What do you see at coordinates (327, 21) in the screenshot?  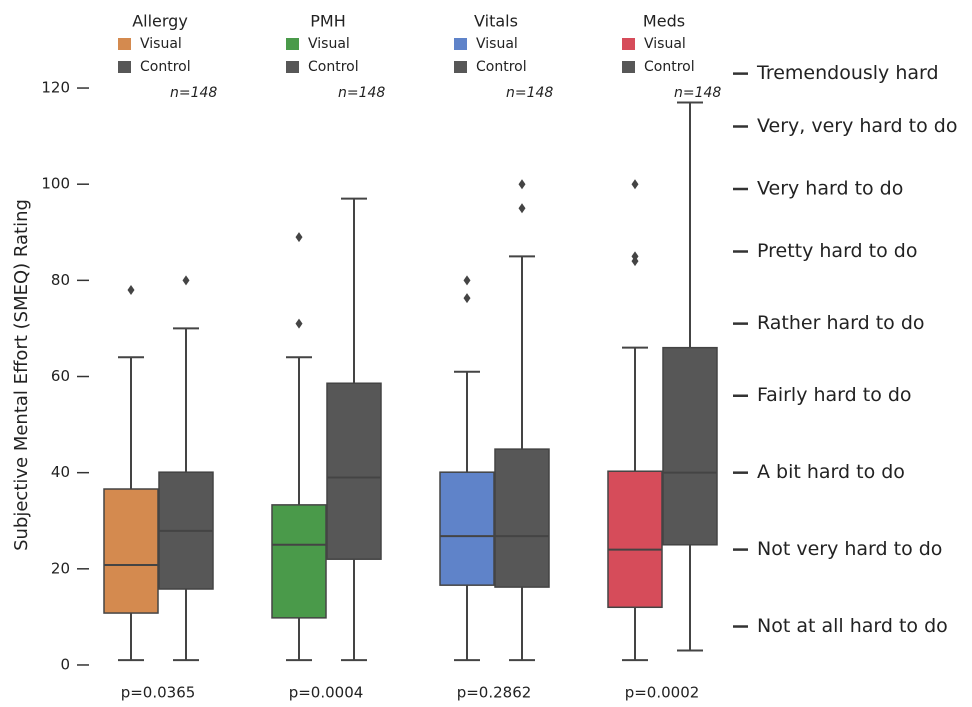 I see `group-title: PMH` at bounding box center [327, 21].